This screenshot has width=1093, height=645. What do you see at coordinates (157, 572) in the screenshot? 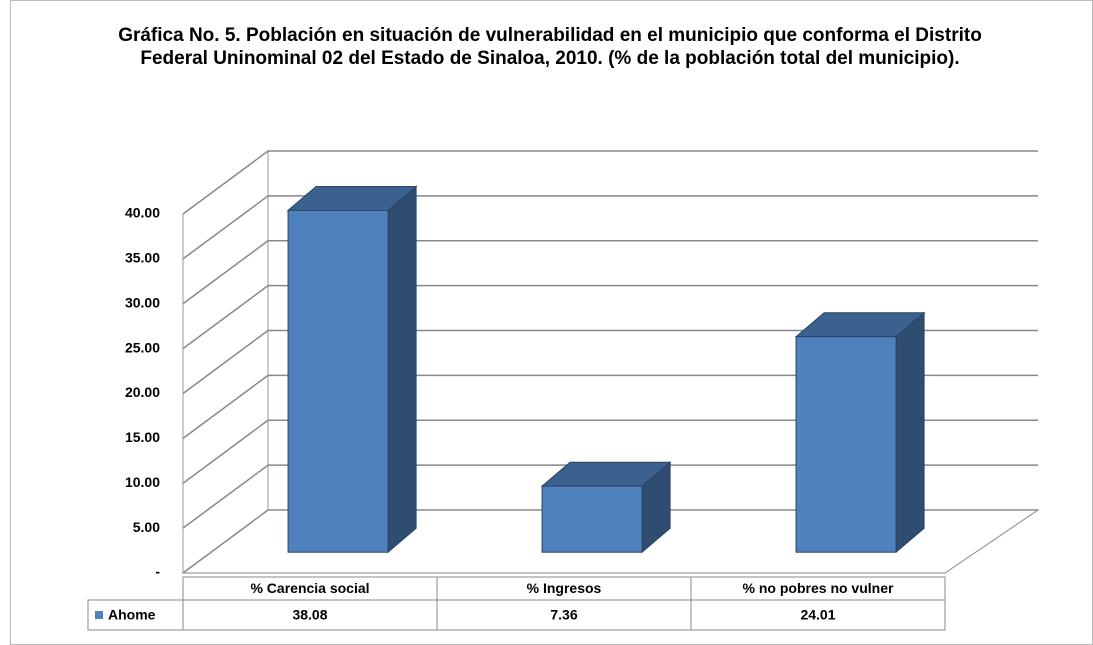
I see `y-tick-label: -` at bounding box center [157, 572].